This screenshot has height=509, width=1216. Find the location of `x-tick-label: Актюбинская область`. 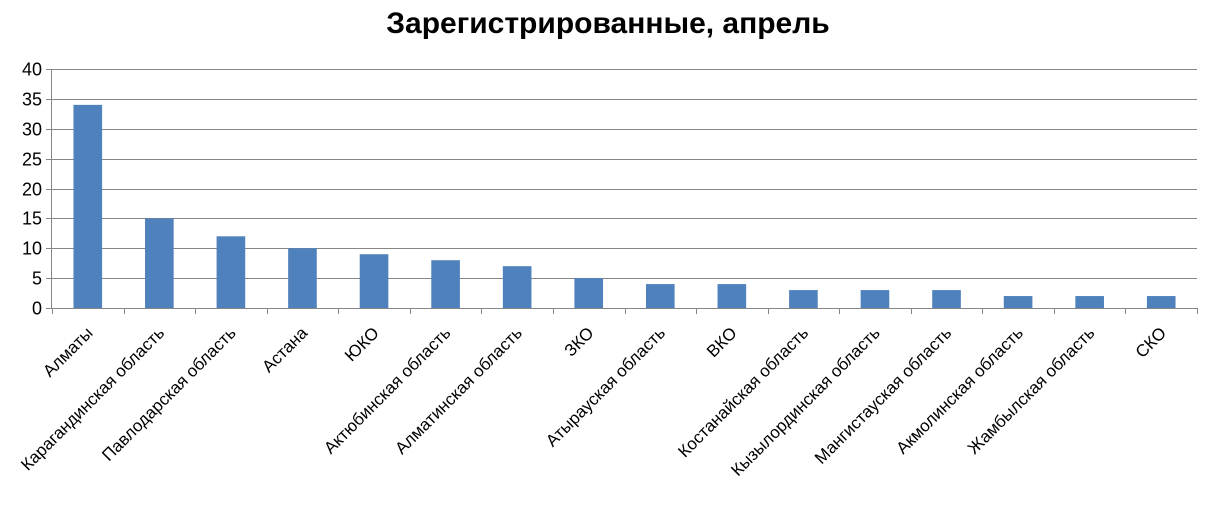

x-tick-label: Актюбинская область is located at coordinates (387, 390).